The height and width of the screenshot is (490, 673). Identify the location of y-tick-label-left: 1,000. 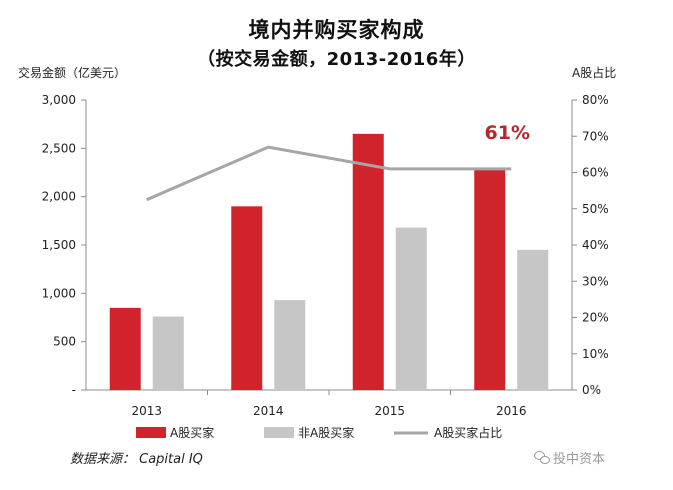
(59, 293).